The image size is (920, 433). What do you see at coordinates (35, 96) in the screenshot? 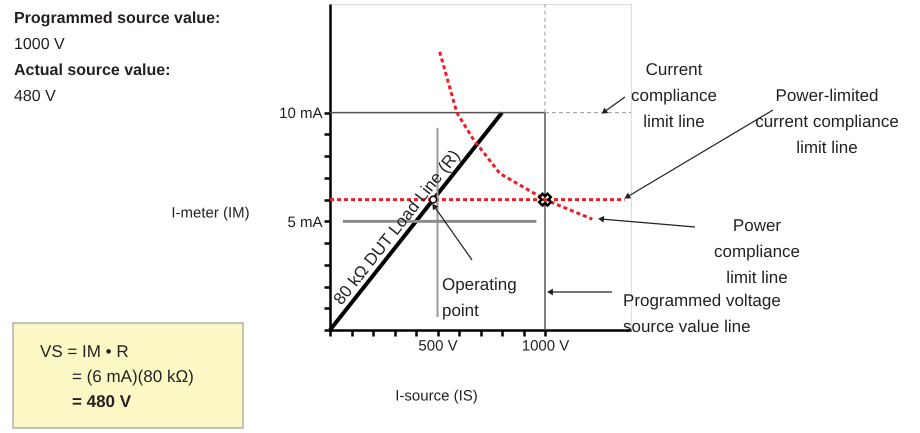
I see `text: 480 V` at bounding box center [35, 96].